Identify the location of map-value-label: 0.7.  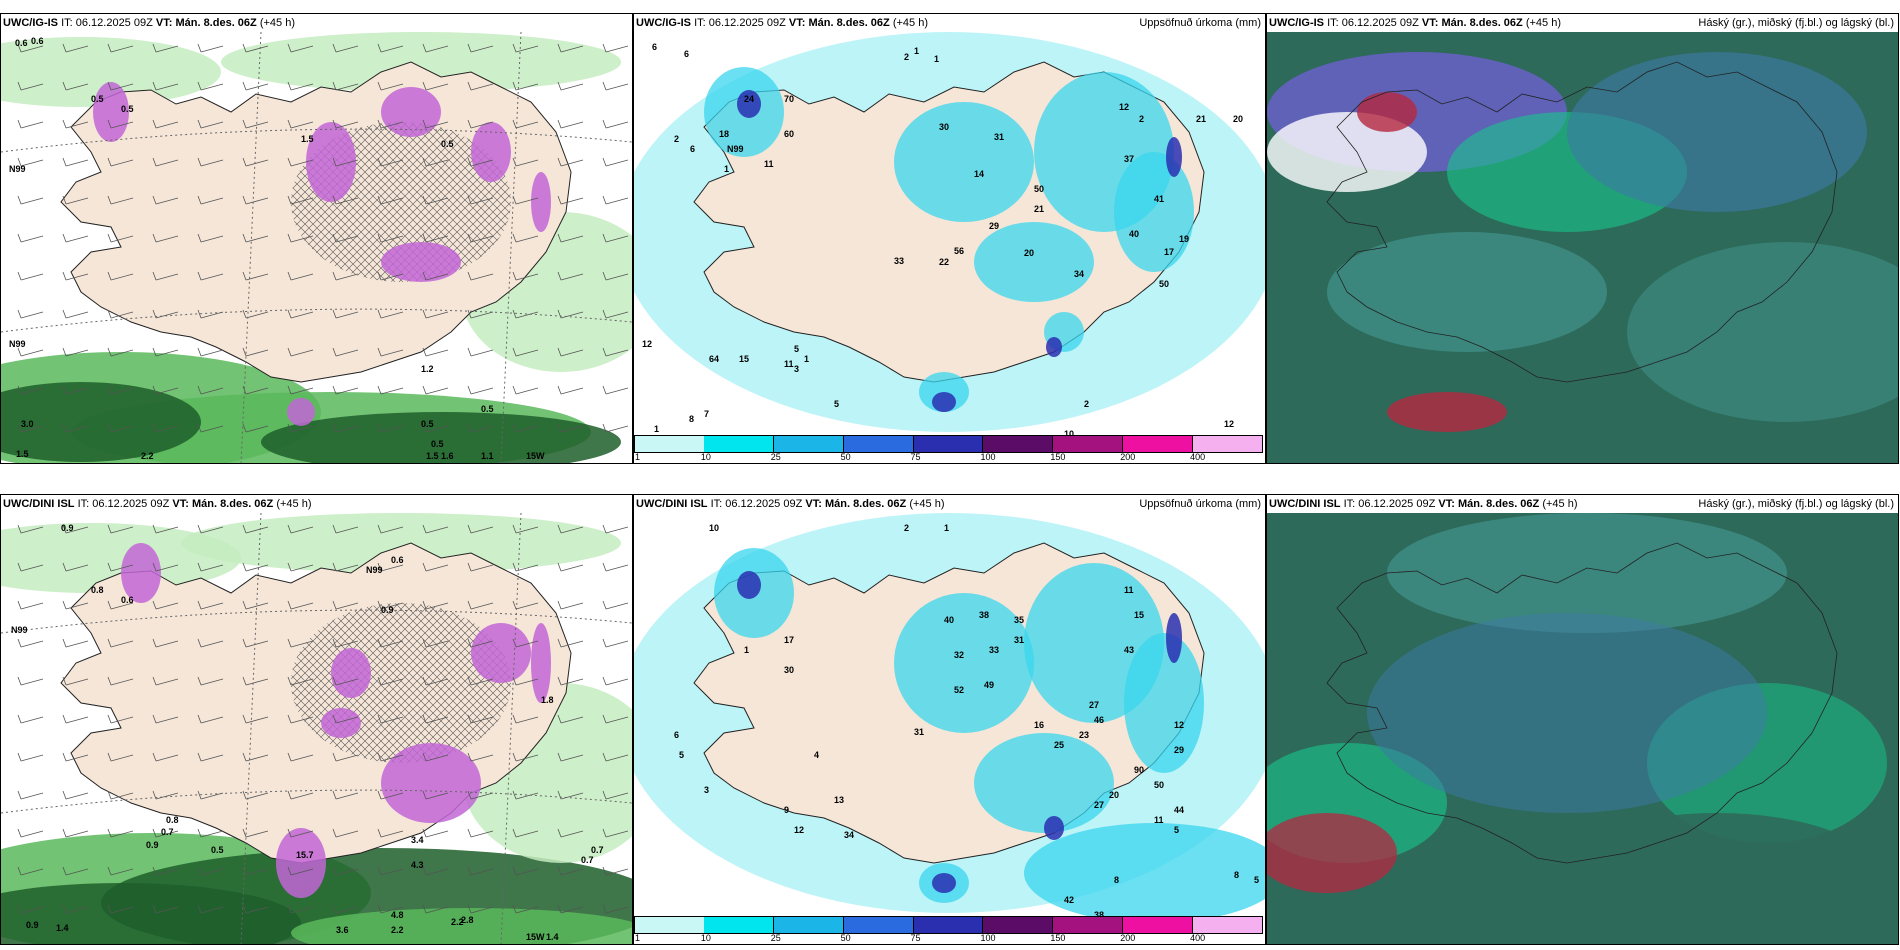
(597, 850).